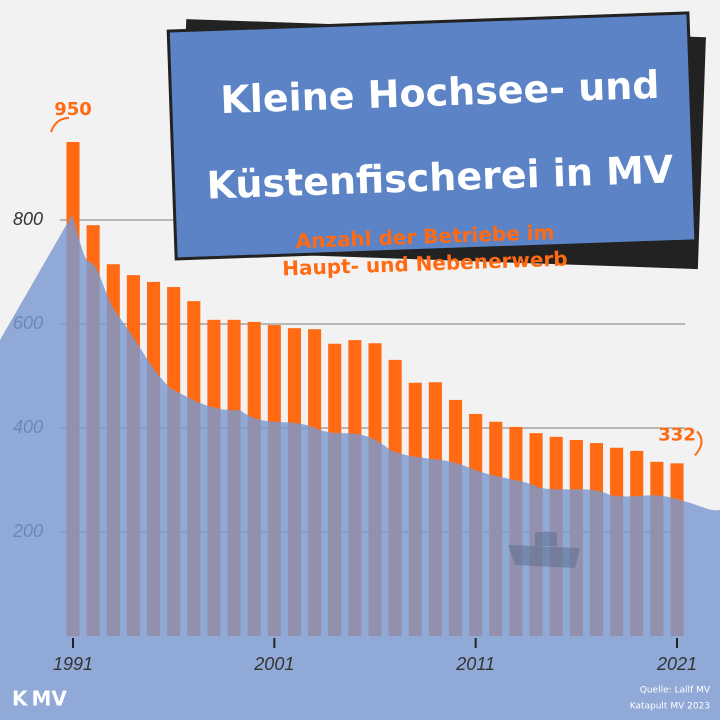 The height and width of the screenshot is (720, 720). Describe the element at coordinates (677, 434) in the screenshot. I see `value-label: 332` at that location.